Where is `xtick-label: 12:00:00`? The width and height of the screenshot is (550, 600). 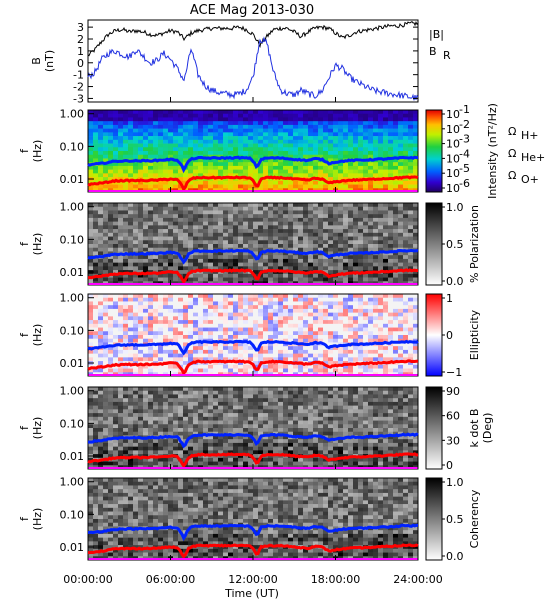 xtick-label: 12:00:00 is located at coordinates (252, 579).